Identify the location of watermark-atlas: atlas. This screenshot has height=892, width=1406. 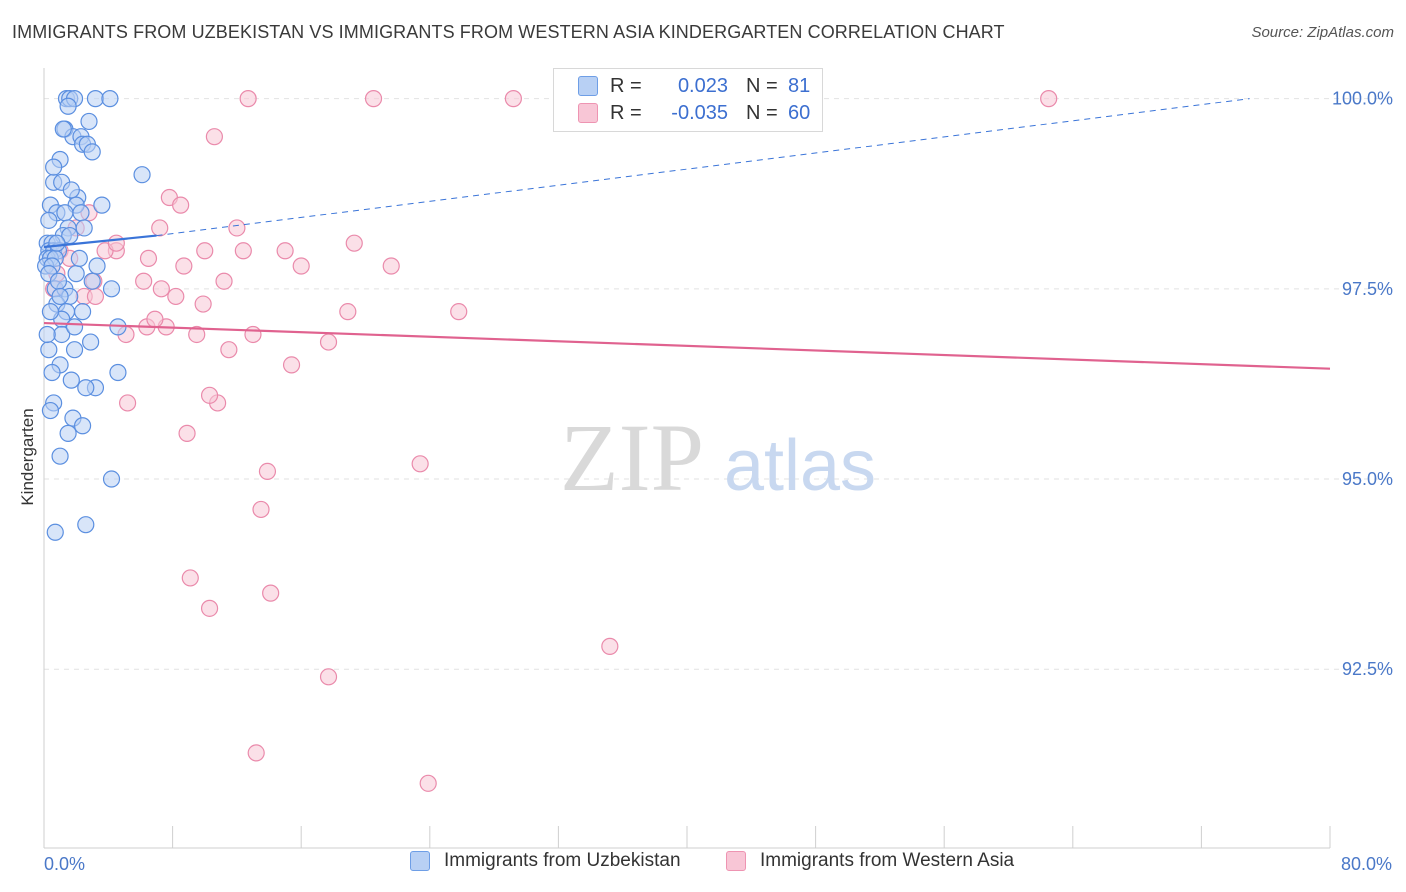
(800, 466).